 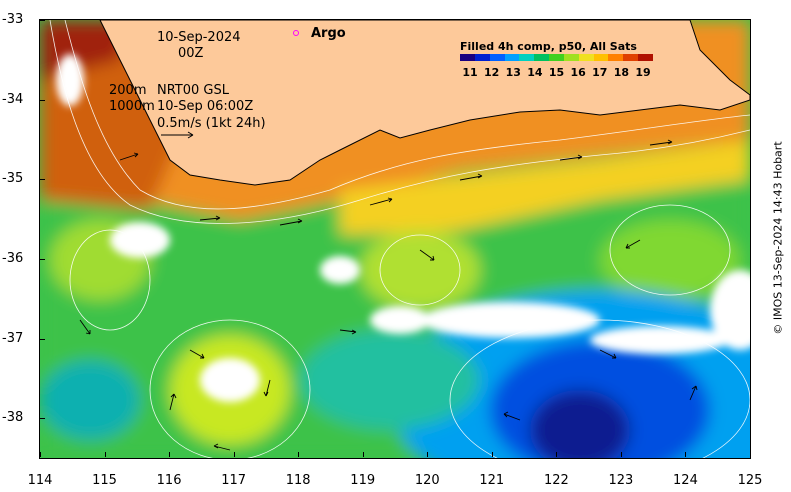 What do you see at coordinates (578, 72) in the screenshot?
I see `colorbar-tick-label: 16` at bounding box center [578, 72].